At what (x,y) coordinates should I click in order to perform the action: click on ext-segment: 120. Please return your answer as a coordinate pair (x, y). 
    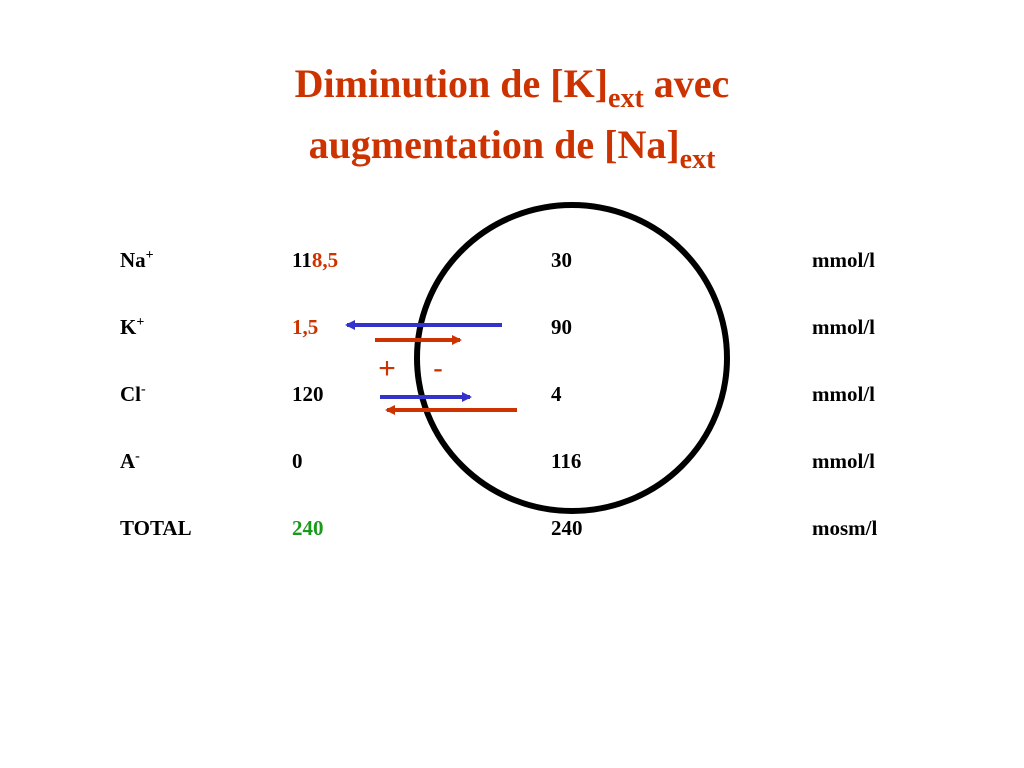
    Looking at the image, I should click on (308, 394).